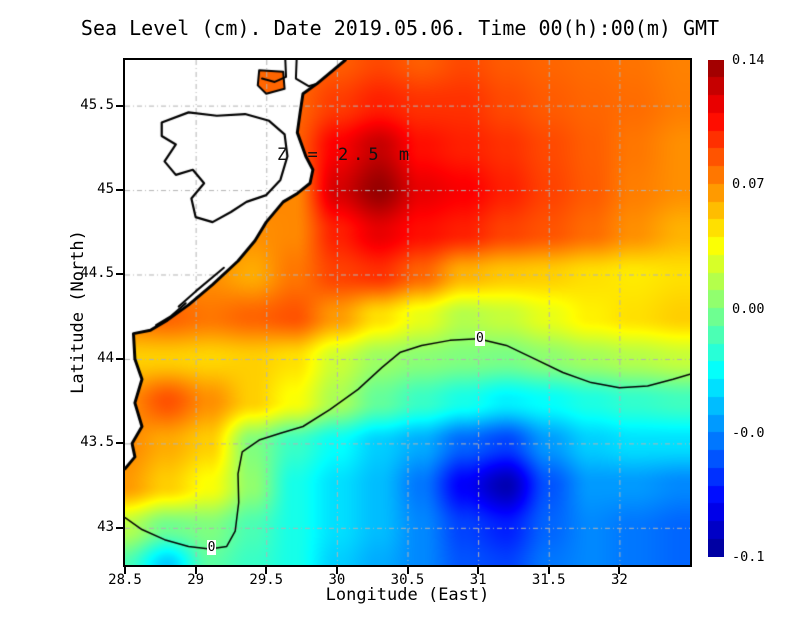  What do you see at coordinates (748, 184) in the screenshot?
I see `colorbar-label: 0.07` at bounding box center [748, 184].